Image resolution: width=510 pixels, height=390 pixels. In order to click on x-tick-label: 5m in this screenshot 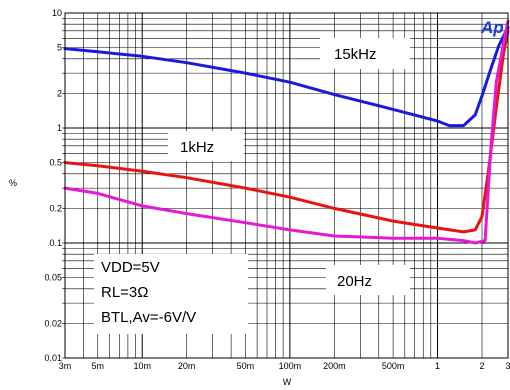, I will do `click(98, 366)`.